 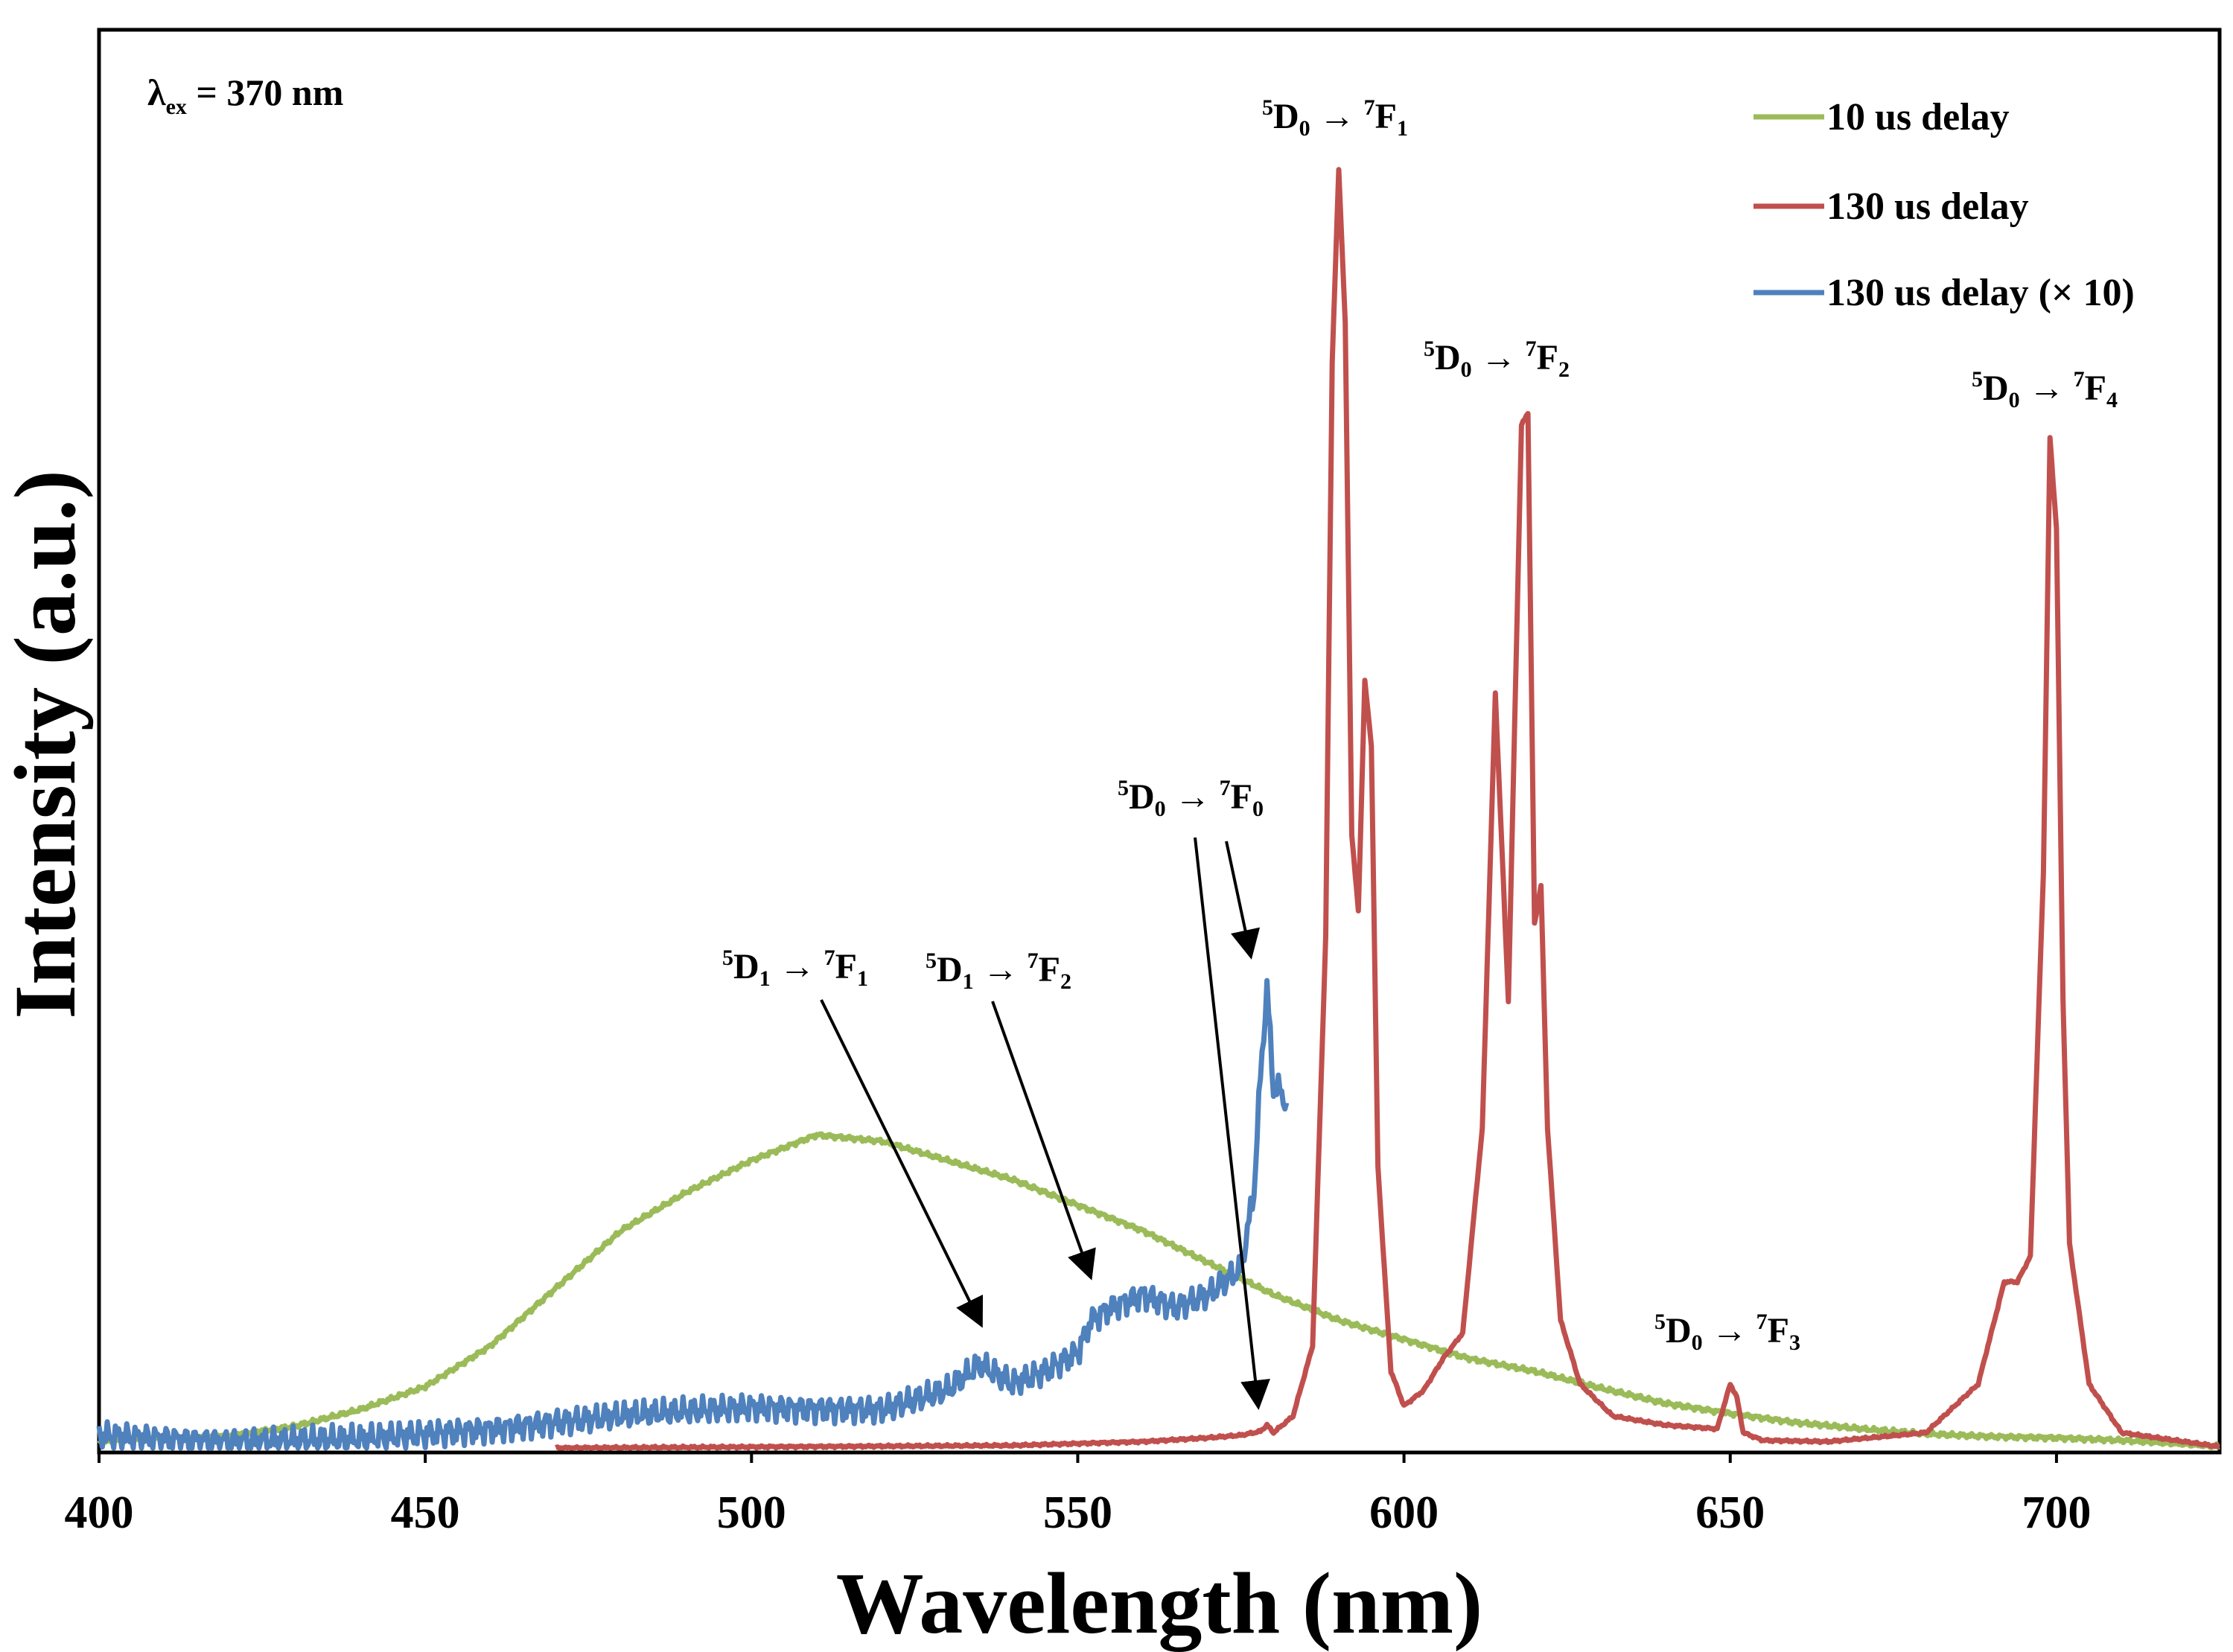 I want to click on x-tick-label-450: 450, so click(x=426, y=1513).